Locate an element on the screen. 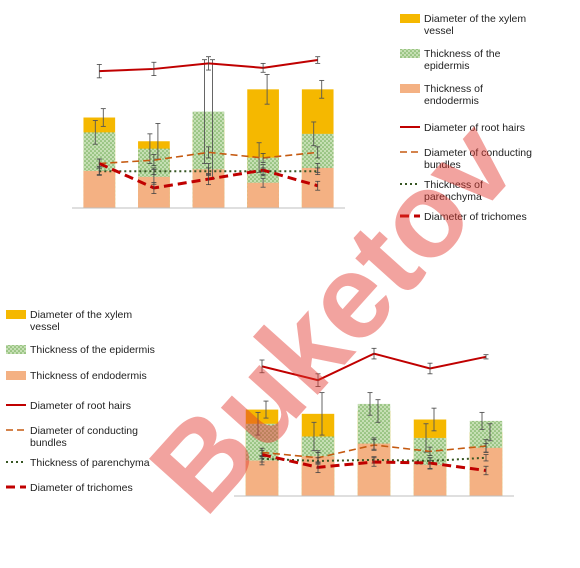 The height and width of the screenshot is (568, 580). legend-label-line: Thickness of endodermis is located at coordinates (88, 376).